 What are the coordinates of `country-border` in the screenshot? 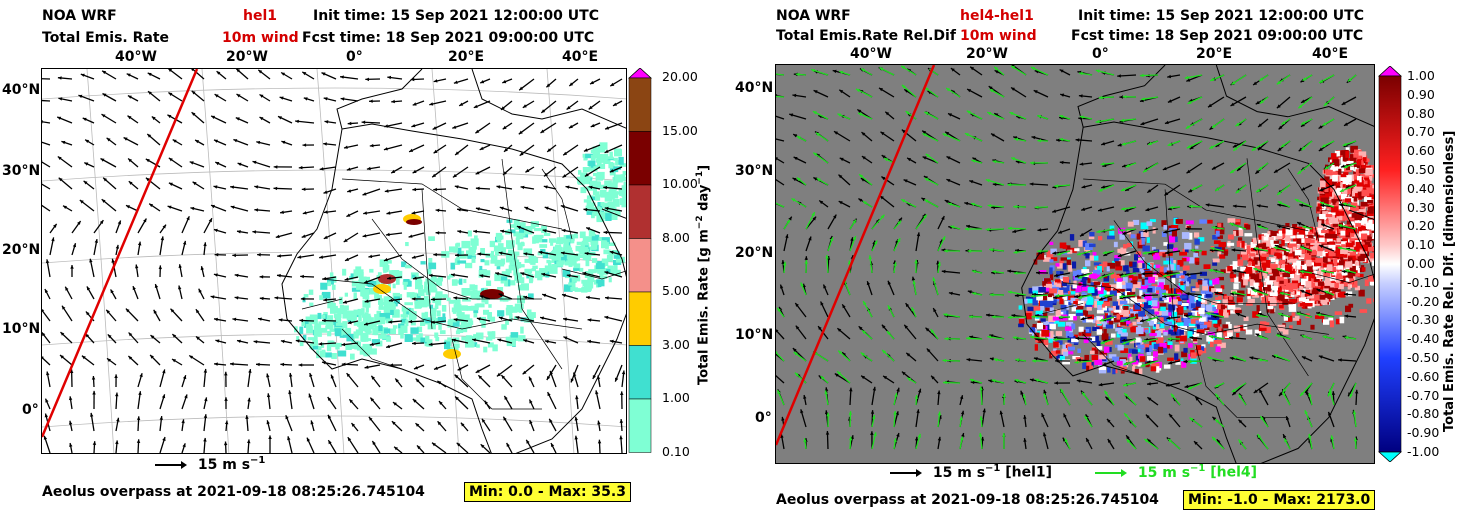 It's located at (1063, 308).